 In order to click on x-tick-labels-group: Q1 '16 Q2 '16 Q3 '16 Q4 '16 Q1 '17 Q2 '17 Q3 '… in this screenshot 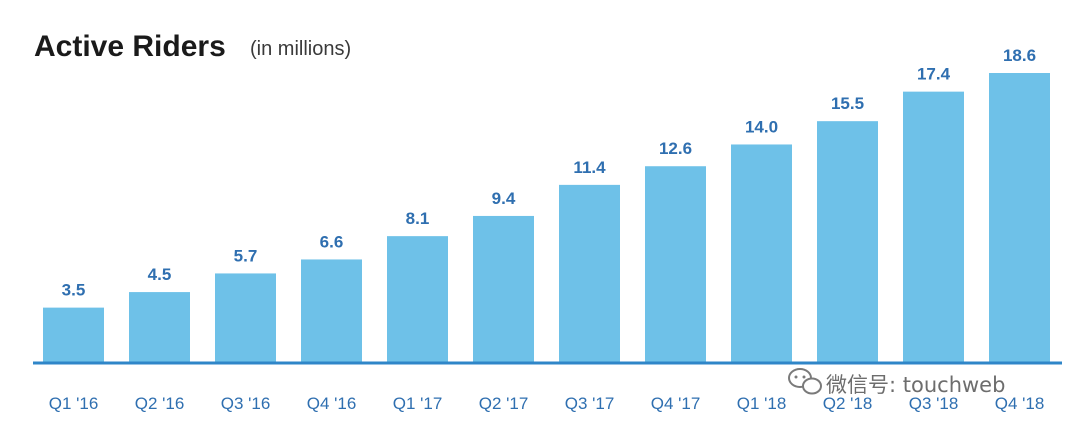, I will do `click(547, 403)`.